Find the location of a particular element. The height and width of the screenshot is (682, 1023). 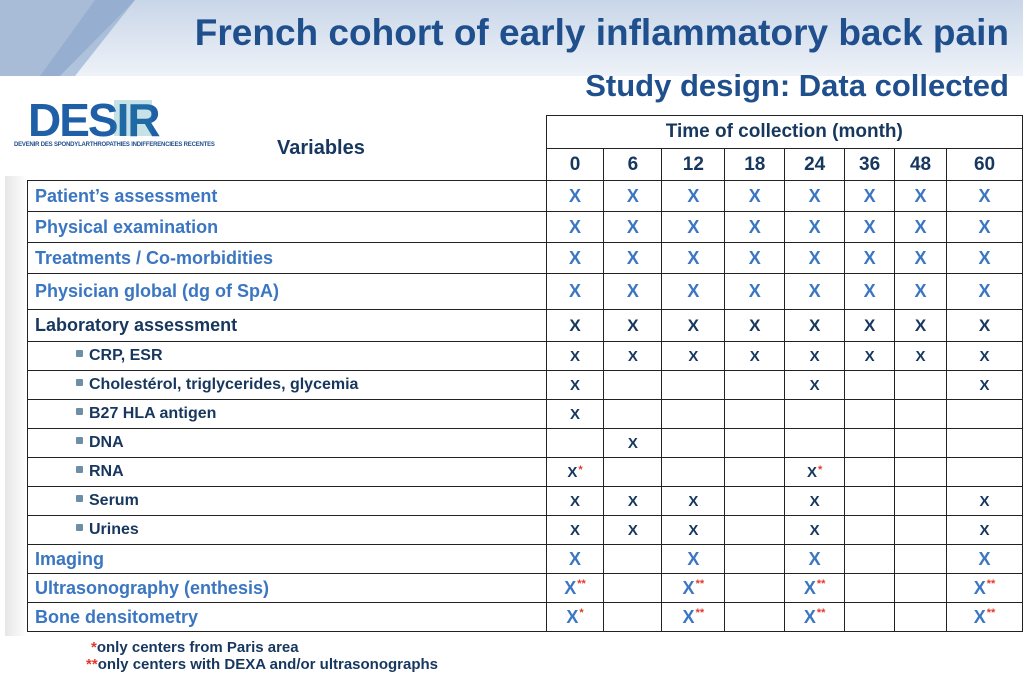

table-row: Urines X X X X X is located at coordinates (525, 530).